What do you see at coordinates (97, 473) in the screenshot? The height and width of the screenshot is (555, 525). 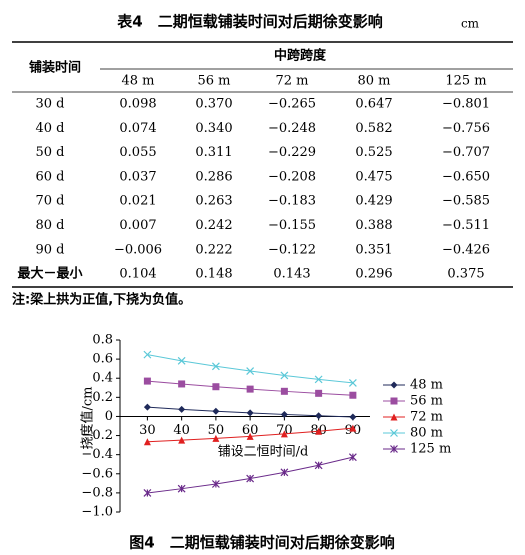 I see `y-tick-label: −0.6` at bounding box center [97, 473].